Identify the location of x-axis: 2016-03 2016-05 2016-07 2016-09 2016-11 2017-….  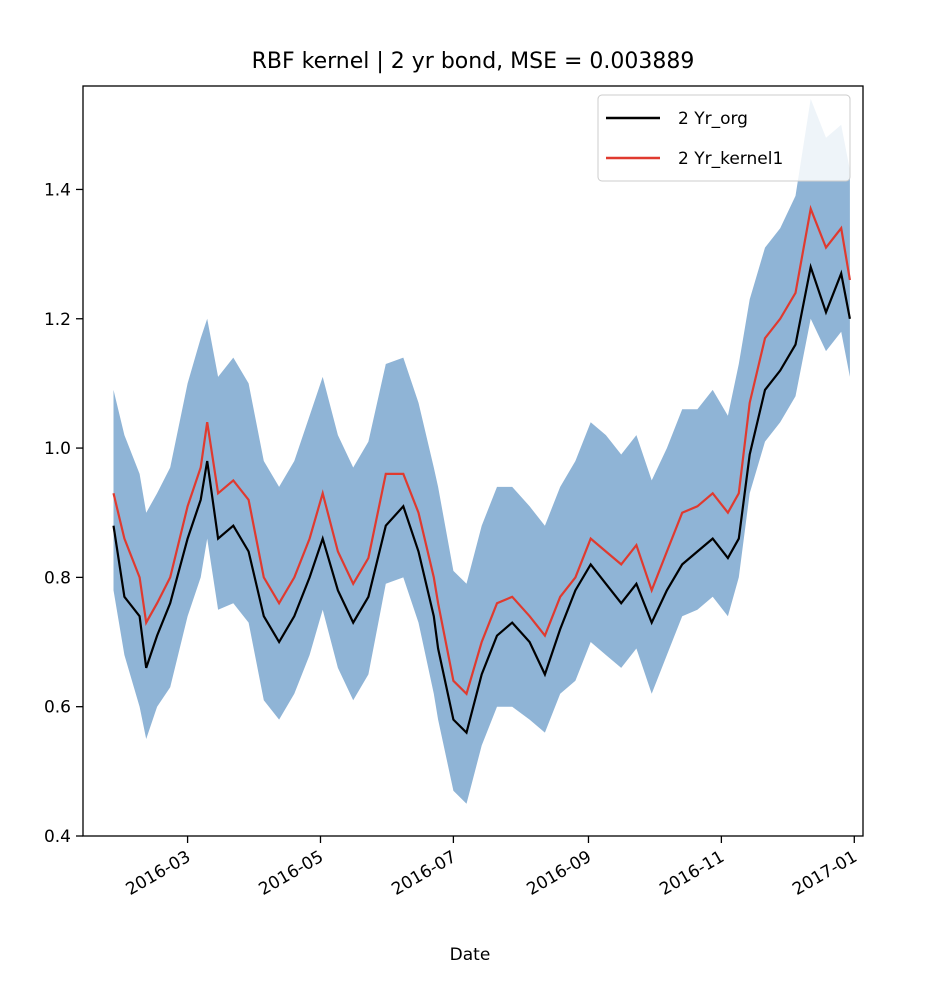
(492, 868).